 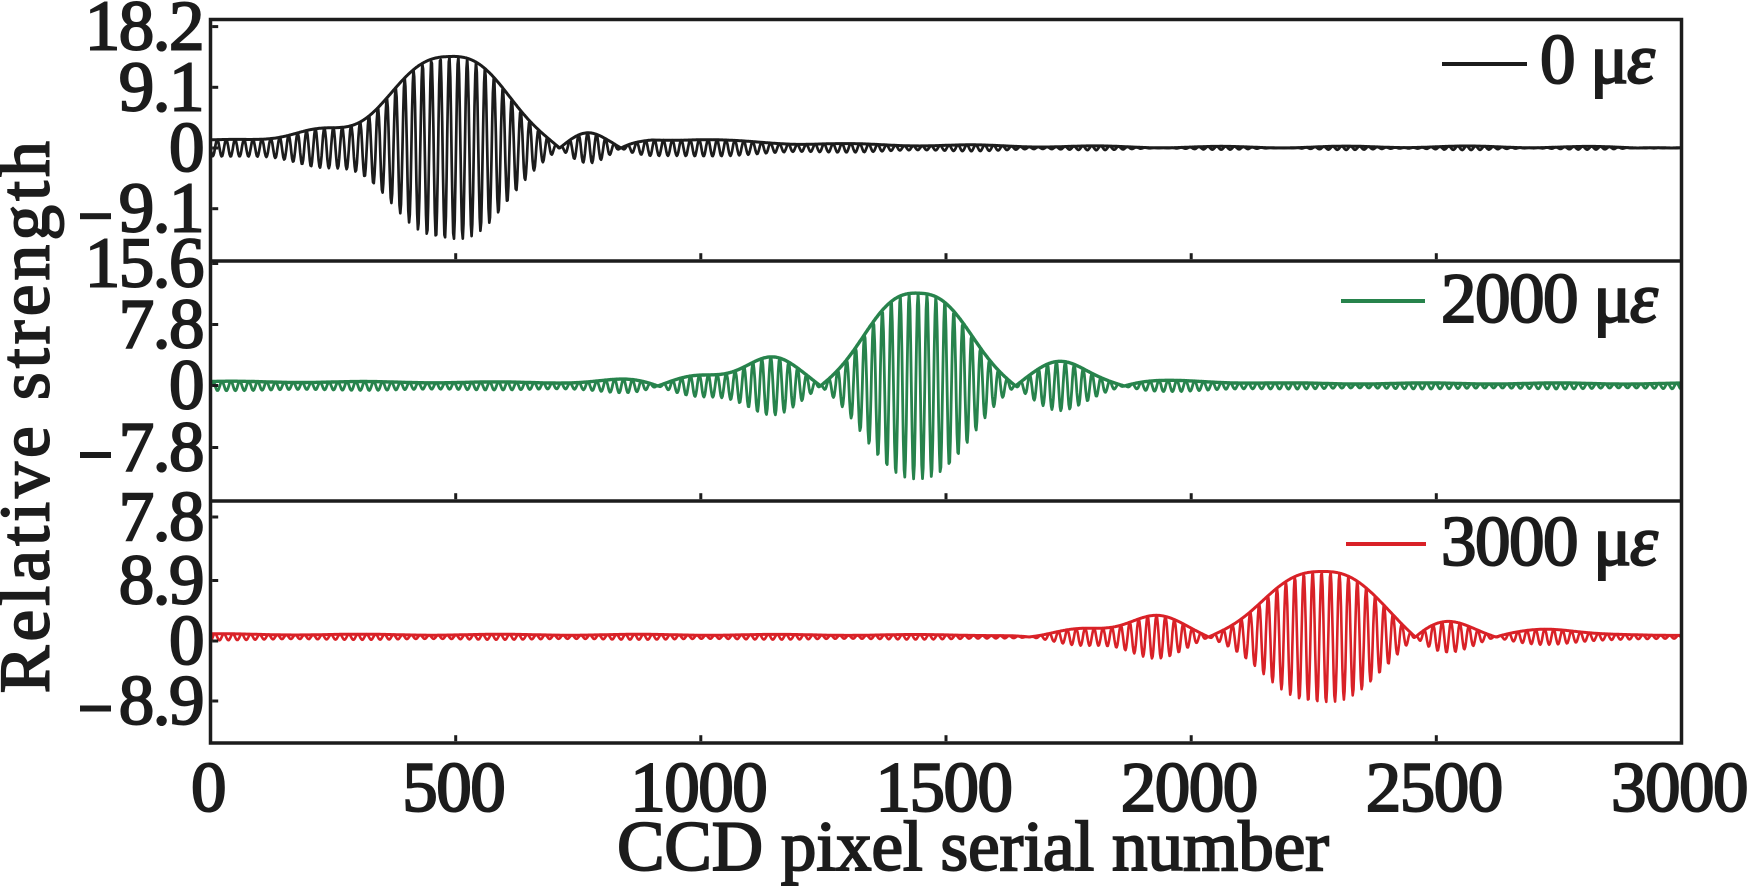 What do you see at coordinates (1549, 299) in the screenshot?
I see `svg-text: 2000 με` at bounding box center [1549, 299].